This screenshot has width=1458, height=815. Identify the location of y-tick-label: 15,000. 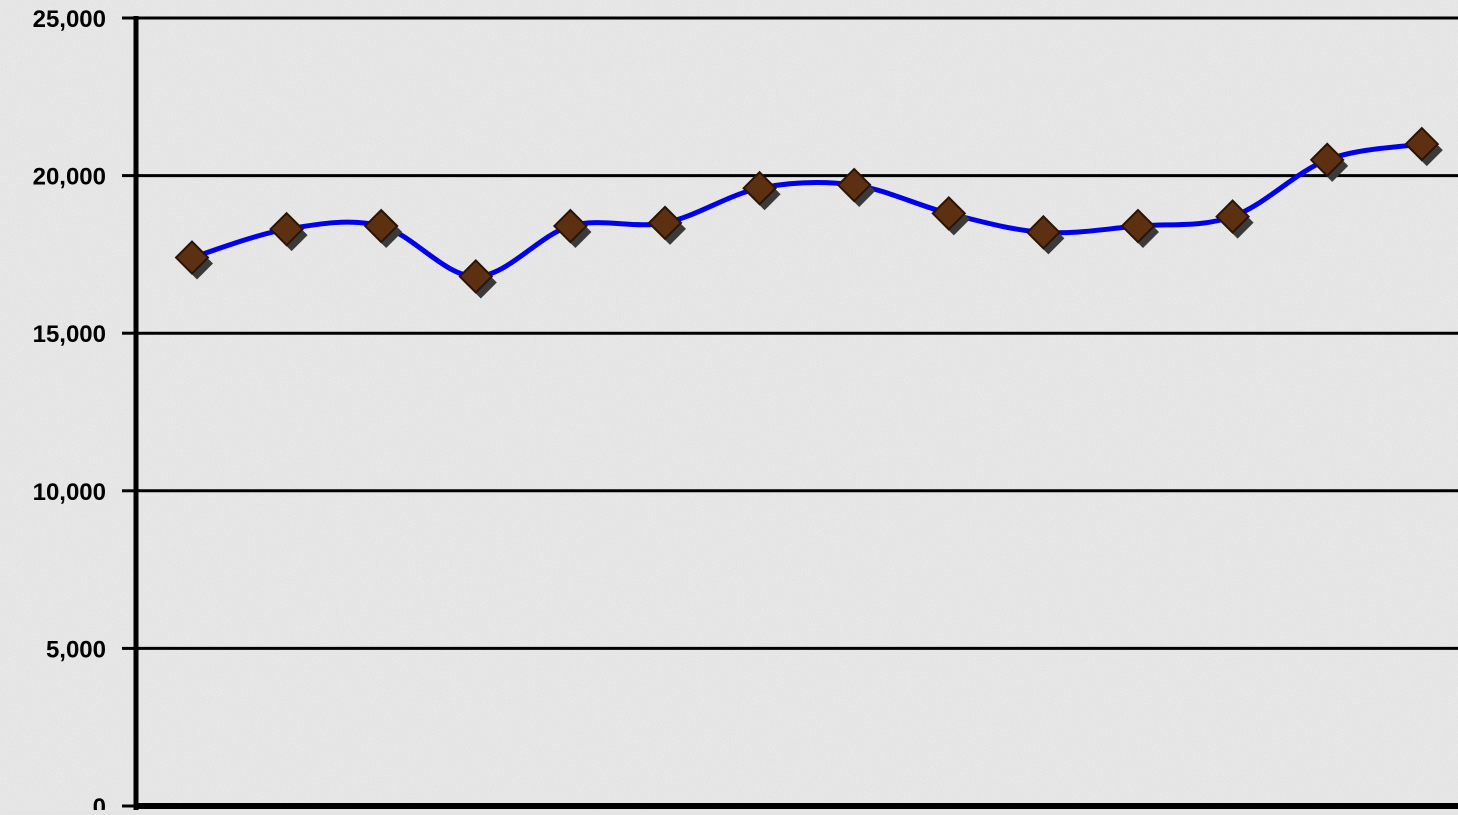
(69, 334).